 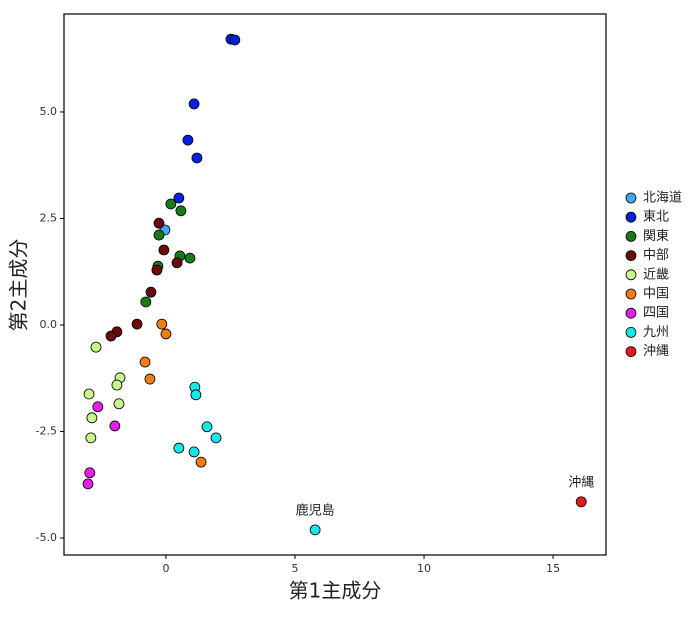 I want to click on y-tick-label: 0.0, so click(x=49, y=324).